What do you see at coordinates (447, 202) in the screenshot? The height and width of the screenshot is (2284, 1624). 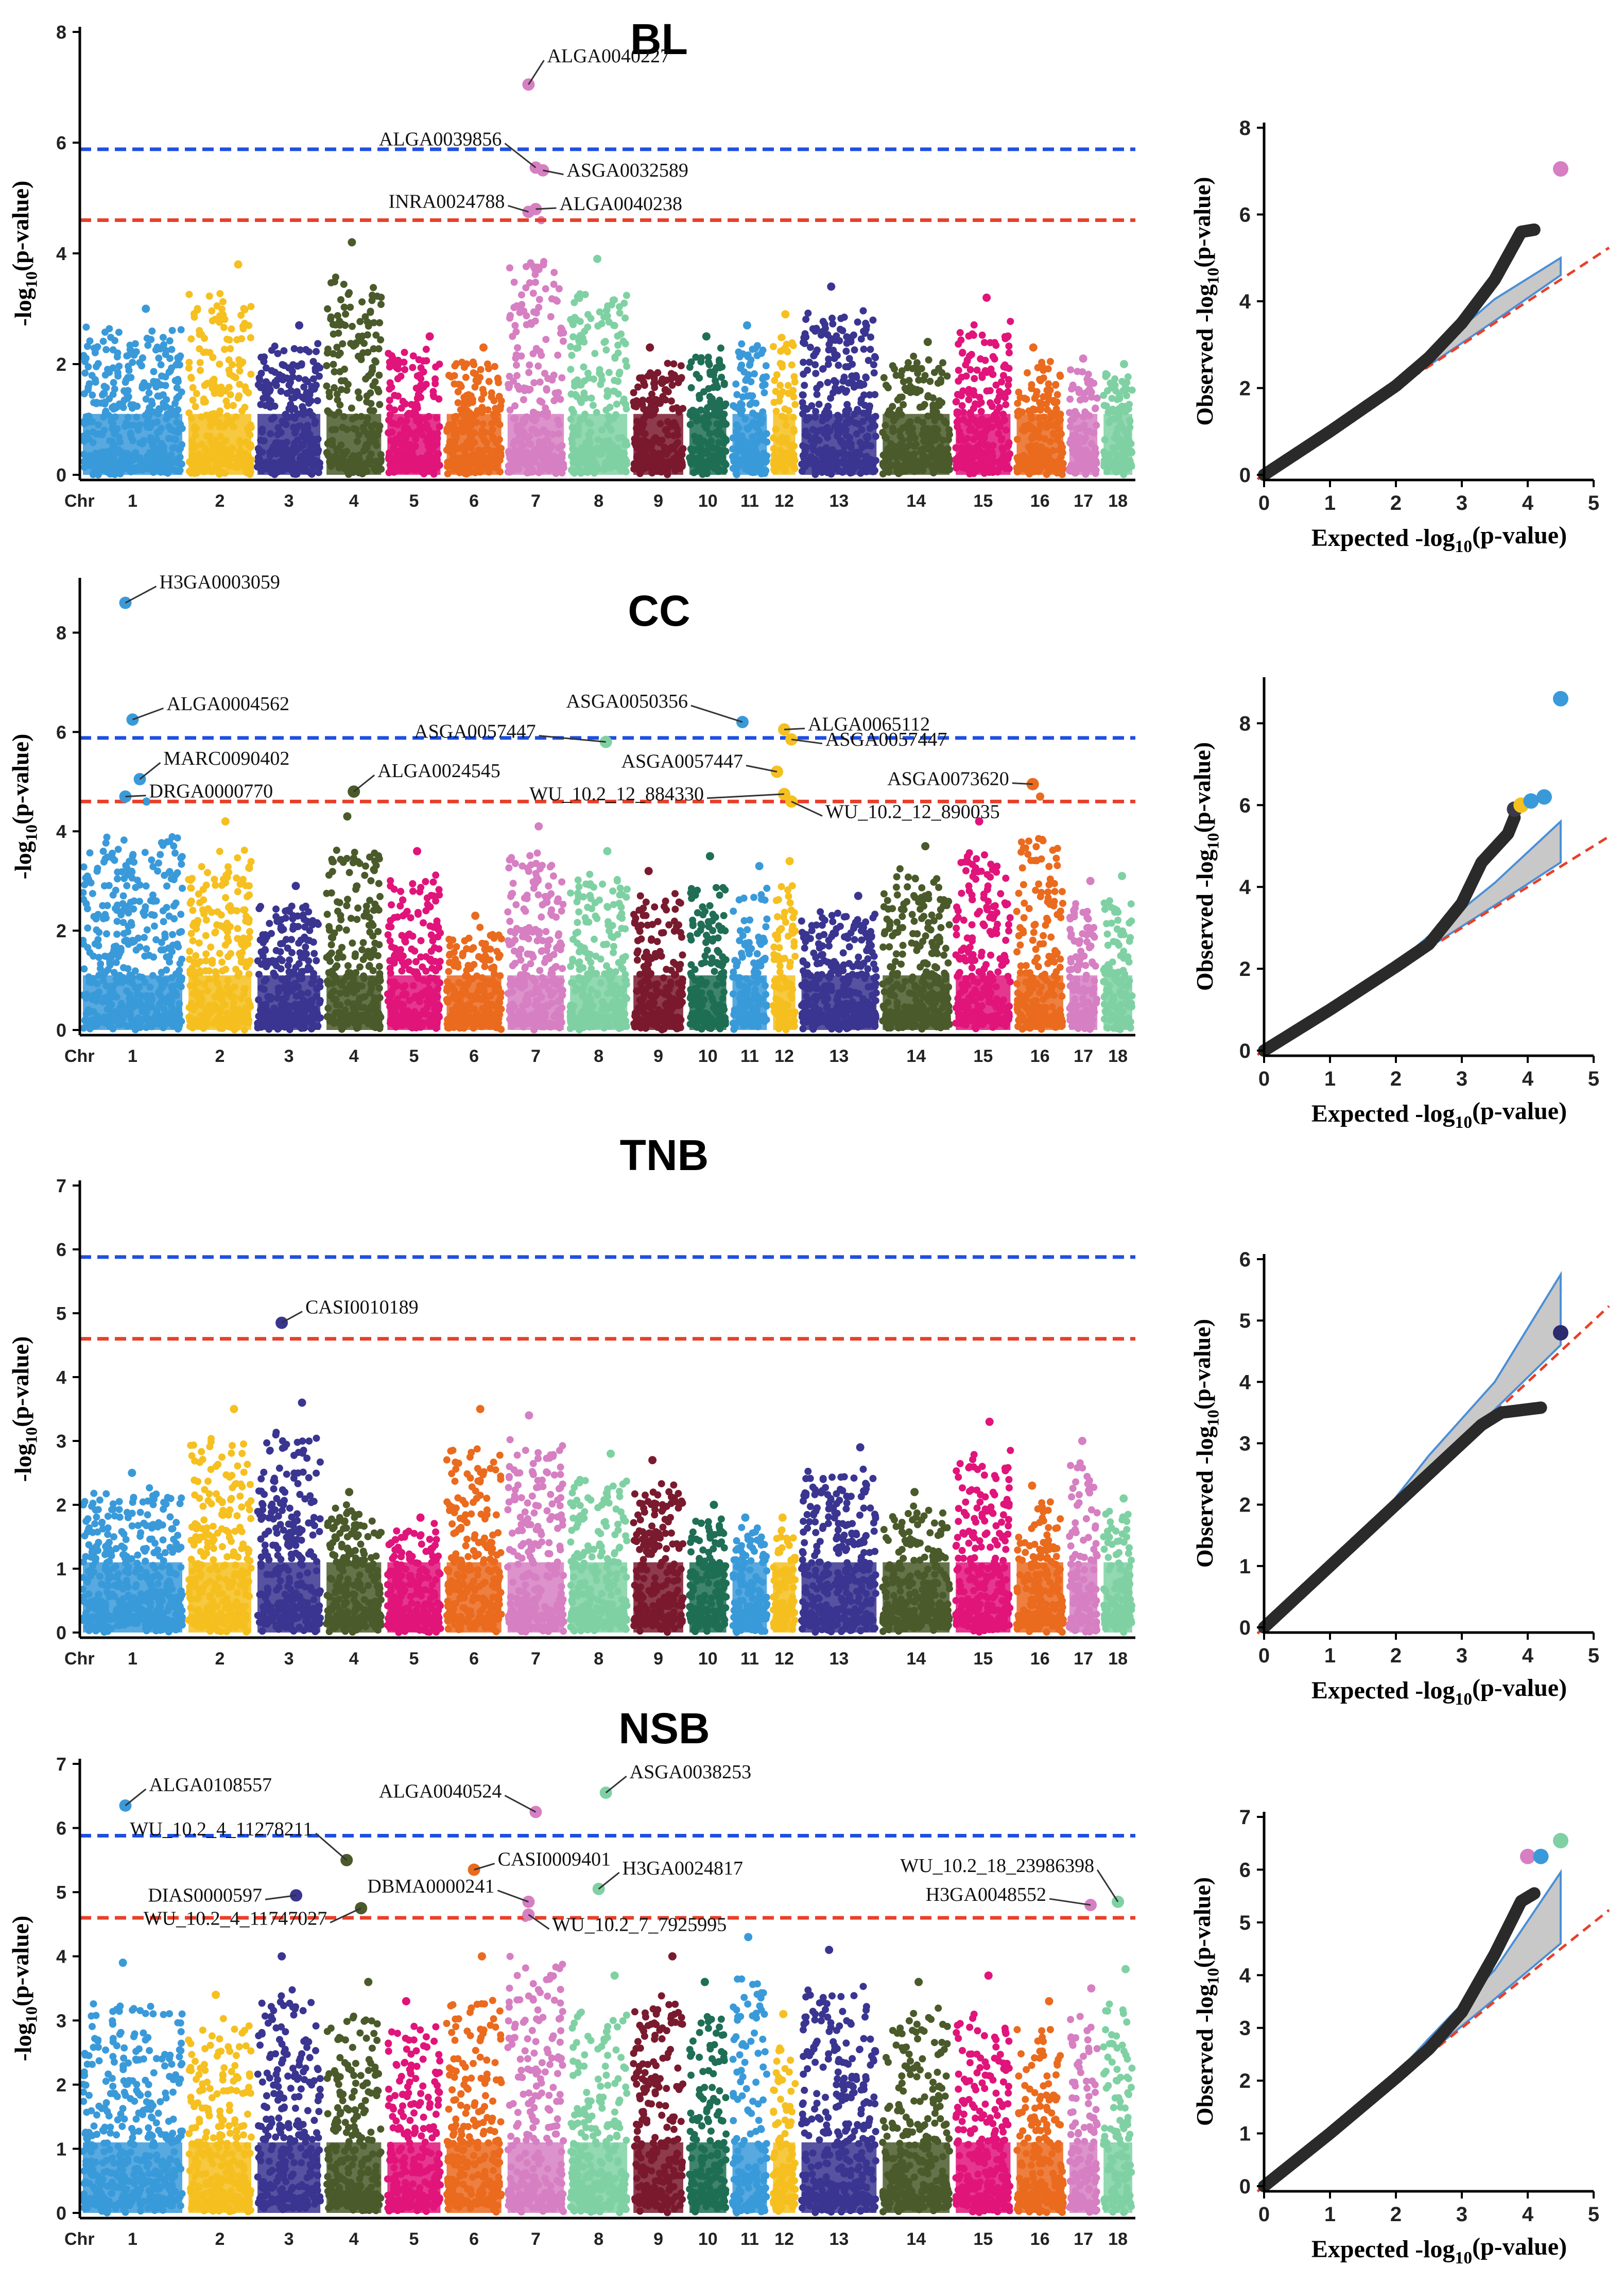 I see `annotation-label: INRA0024788` at bounding box center [447, 202].